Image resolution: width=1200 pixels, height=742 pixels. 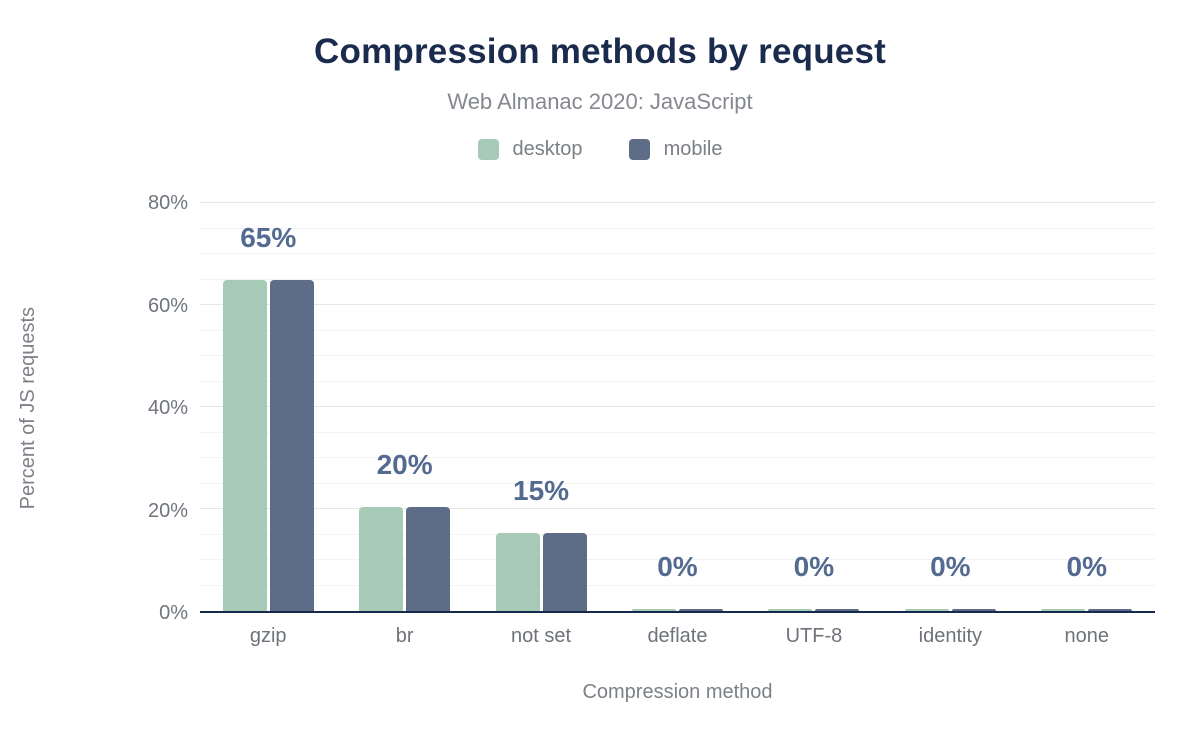 I want to click on bar-group-identity: 0%, so click(x=950, y=407).